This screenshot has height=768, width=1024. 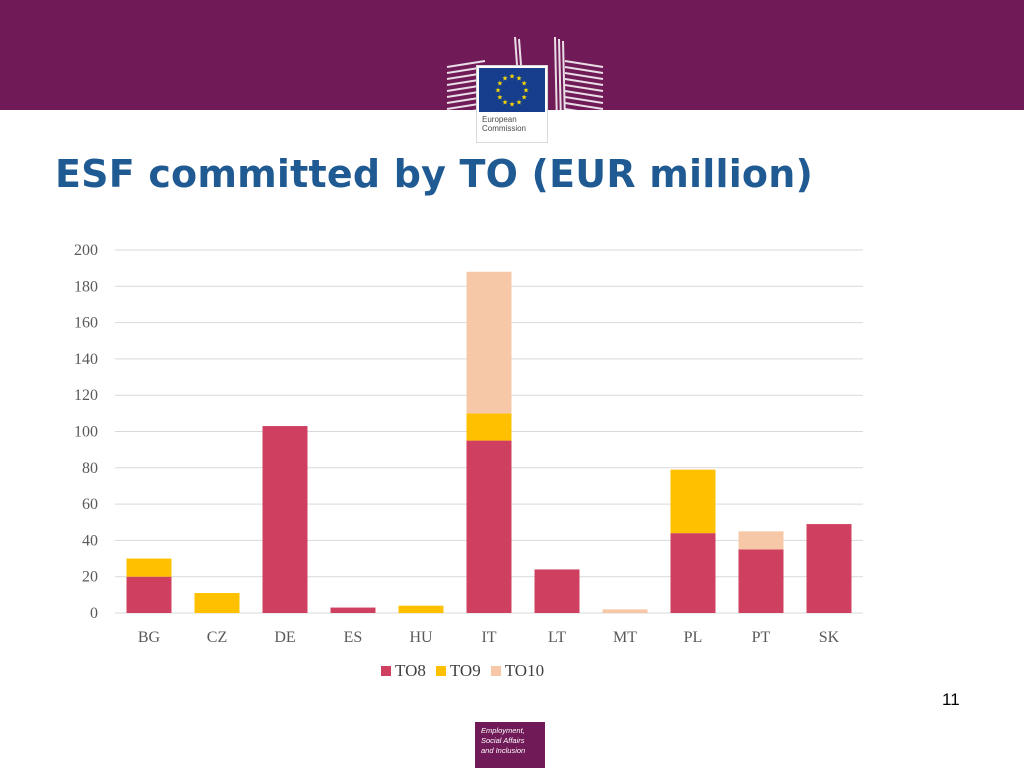 I want to click on y-tick-label: 60, so click(x=90, y=504).